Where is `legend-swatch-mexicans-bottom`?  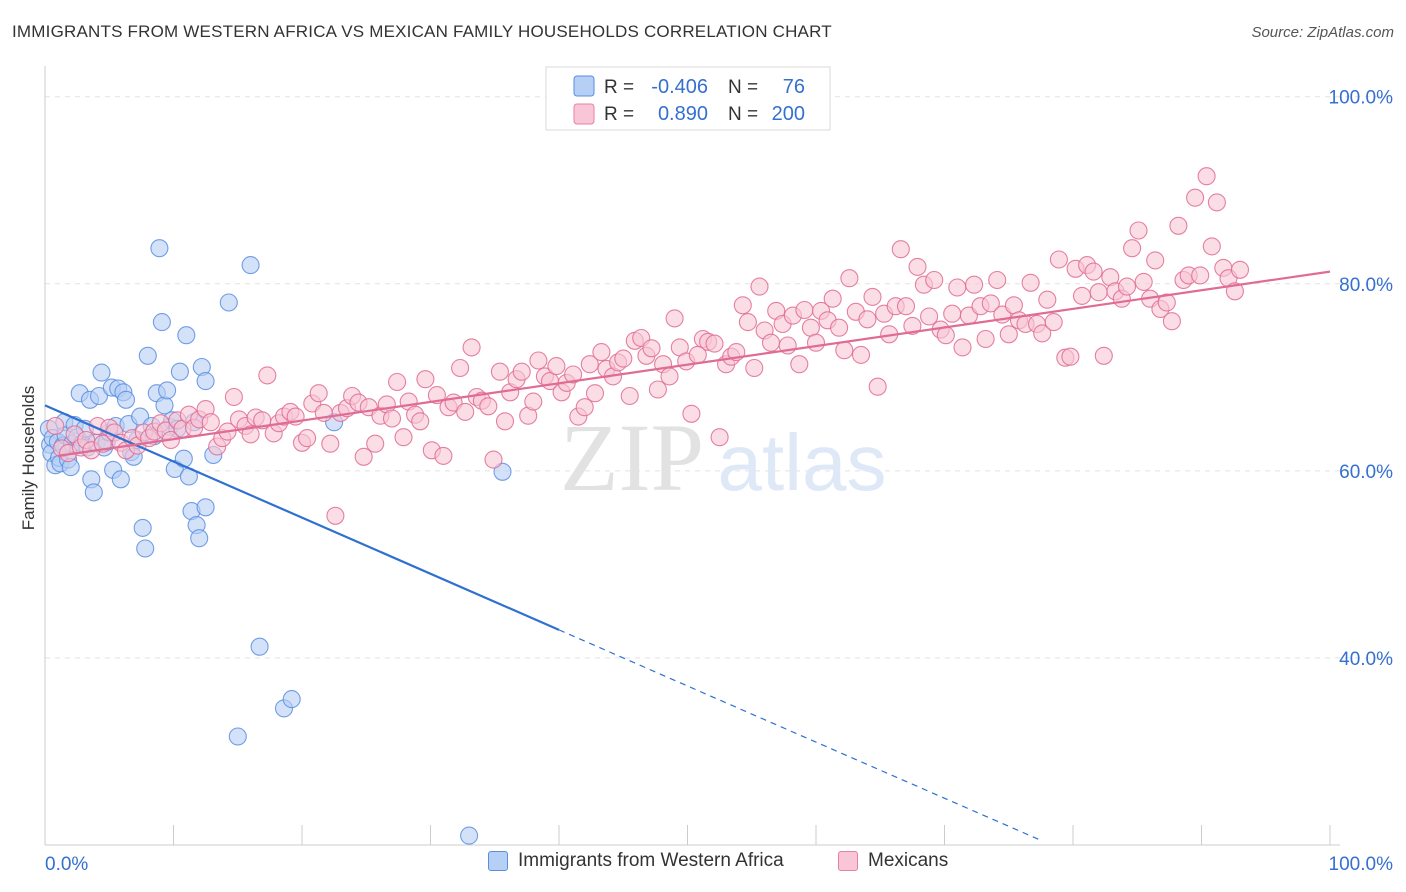
legend-swatch-mexicans-bottom is located at coordinates (848, 861).